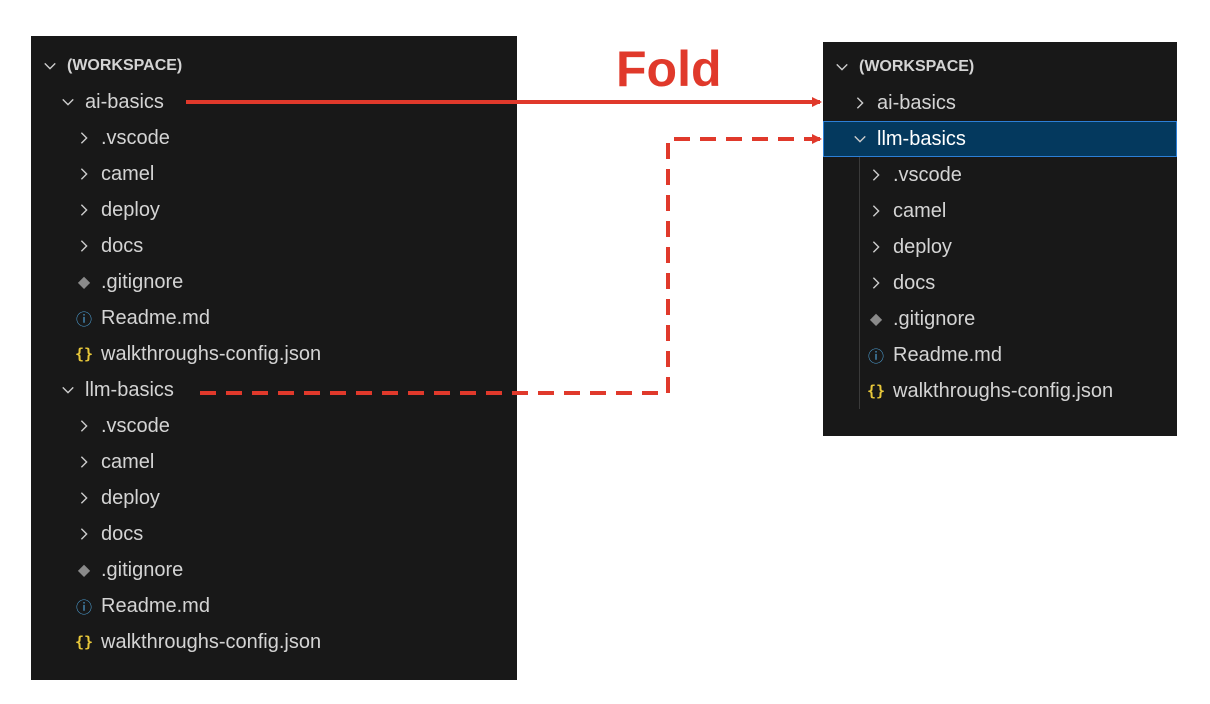  What do you see at coordinates (859, 283) in the screenshot?
I see `indent-guide` at bounding box center [859, 283].